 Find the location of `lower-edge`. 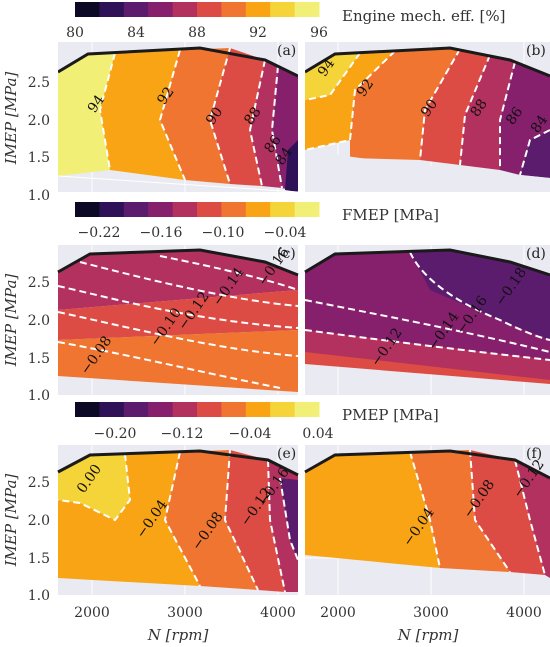

lower-edge is located at coordinates (178, 184).